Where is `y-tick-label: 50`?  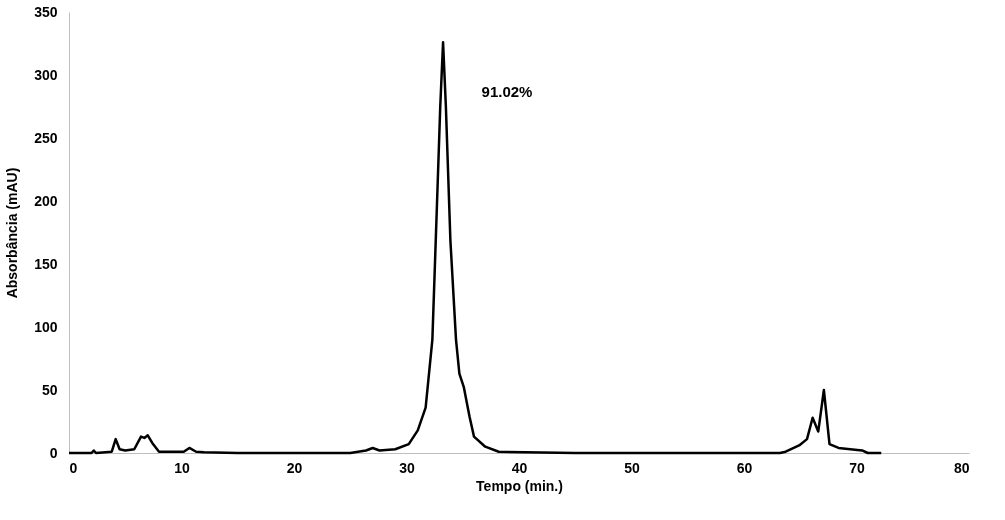 y-tick-label: 50 is located at coordinates (49, 389).